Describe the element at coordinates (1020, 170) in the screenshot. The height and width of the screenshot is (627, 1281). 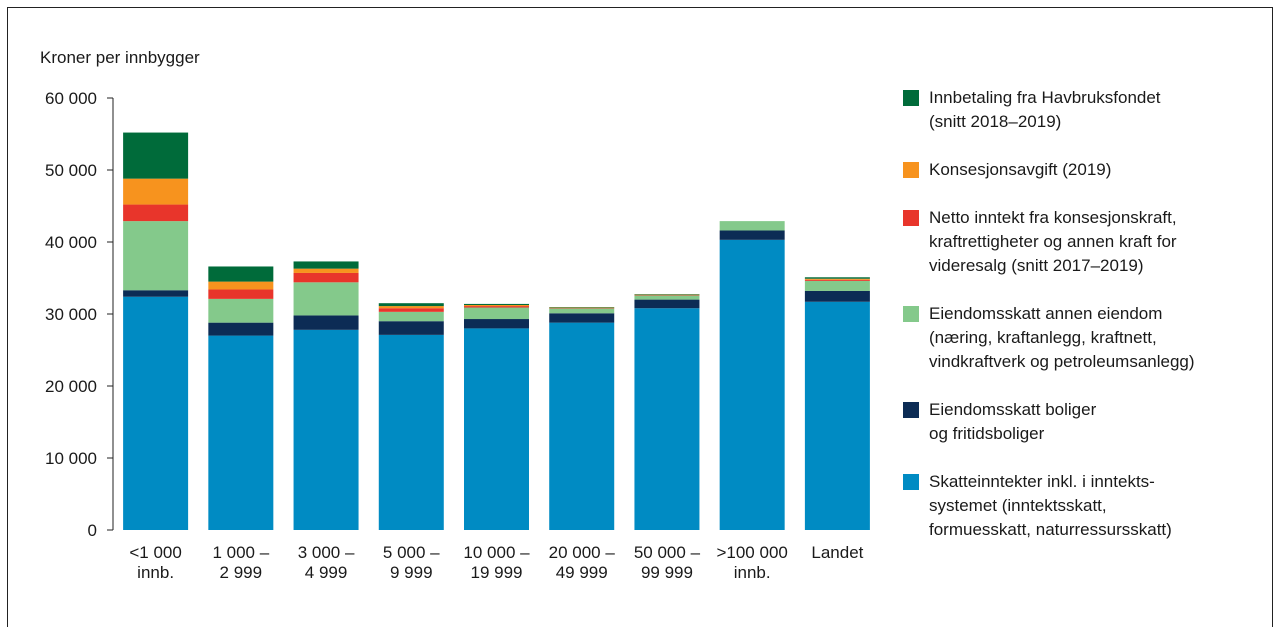
I see `legend-label: Konsesjonsavgift (2019)` at that location.